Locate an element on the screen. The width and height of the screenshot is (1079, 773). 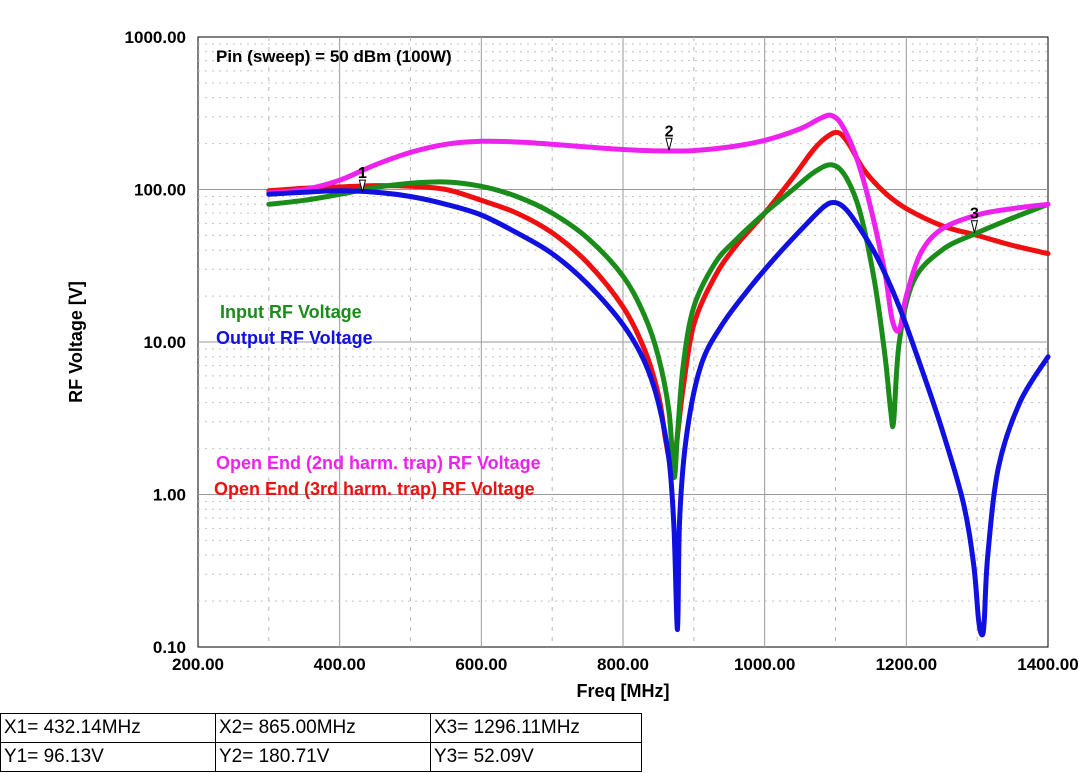
x-tick-label: 1200.00 is located at coordinates (906, 664).